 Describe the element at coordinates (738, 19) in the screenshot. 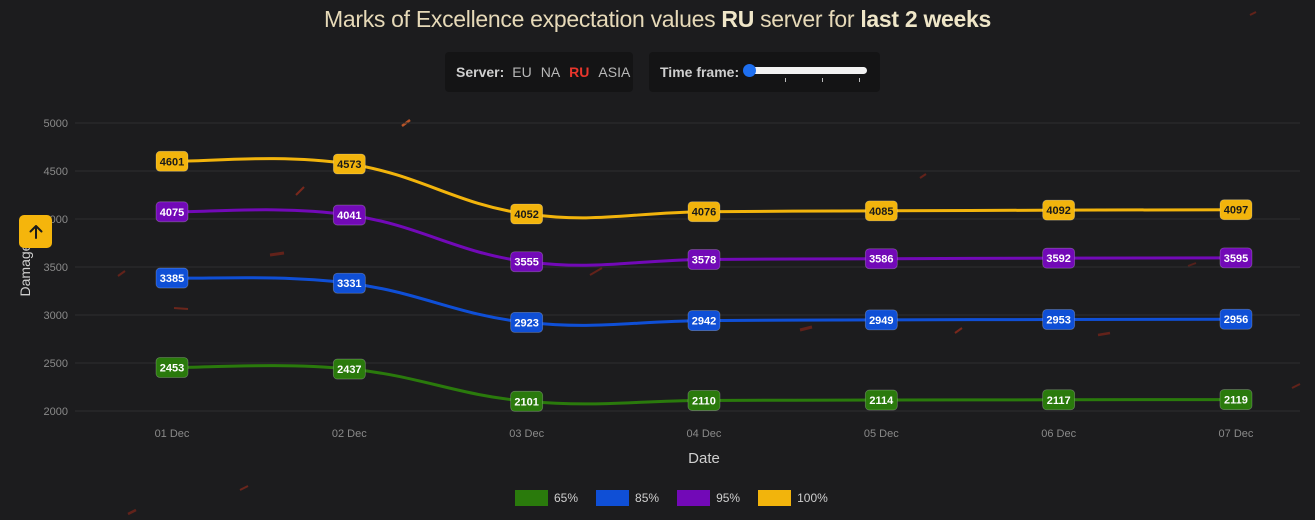

I see `title-server: RU` at that location.